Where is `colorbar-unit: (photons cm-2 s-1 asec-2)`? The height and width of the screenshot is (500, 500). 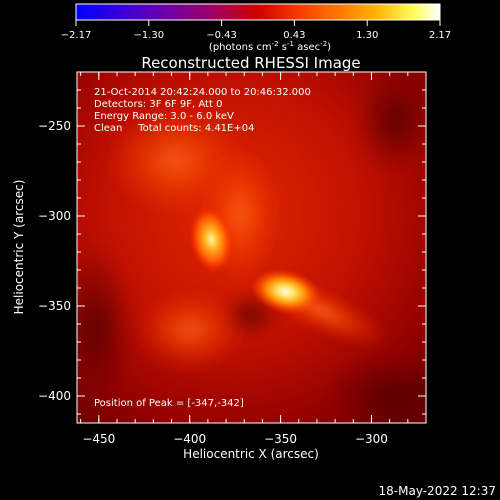
colorbar-unit: (photons cm-2 s-1 asec-2) is located at coordinates (270, 46).